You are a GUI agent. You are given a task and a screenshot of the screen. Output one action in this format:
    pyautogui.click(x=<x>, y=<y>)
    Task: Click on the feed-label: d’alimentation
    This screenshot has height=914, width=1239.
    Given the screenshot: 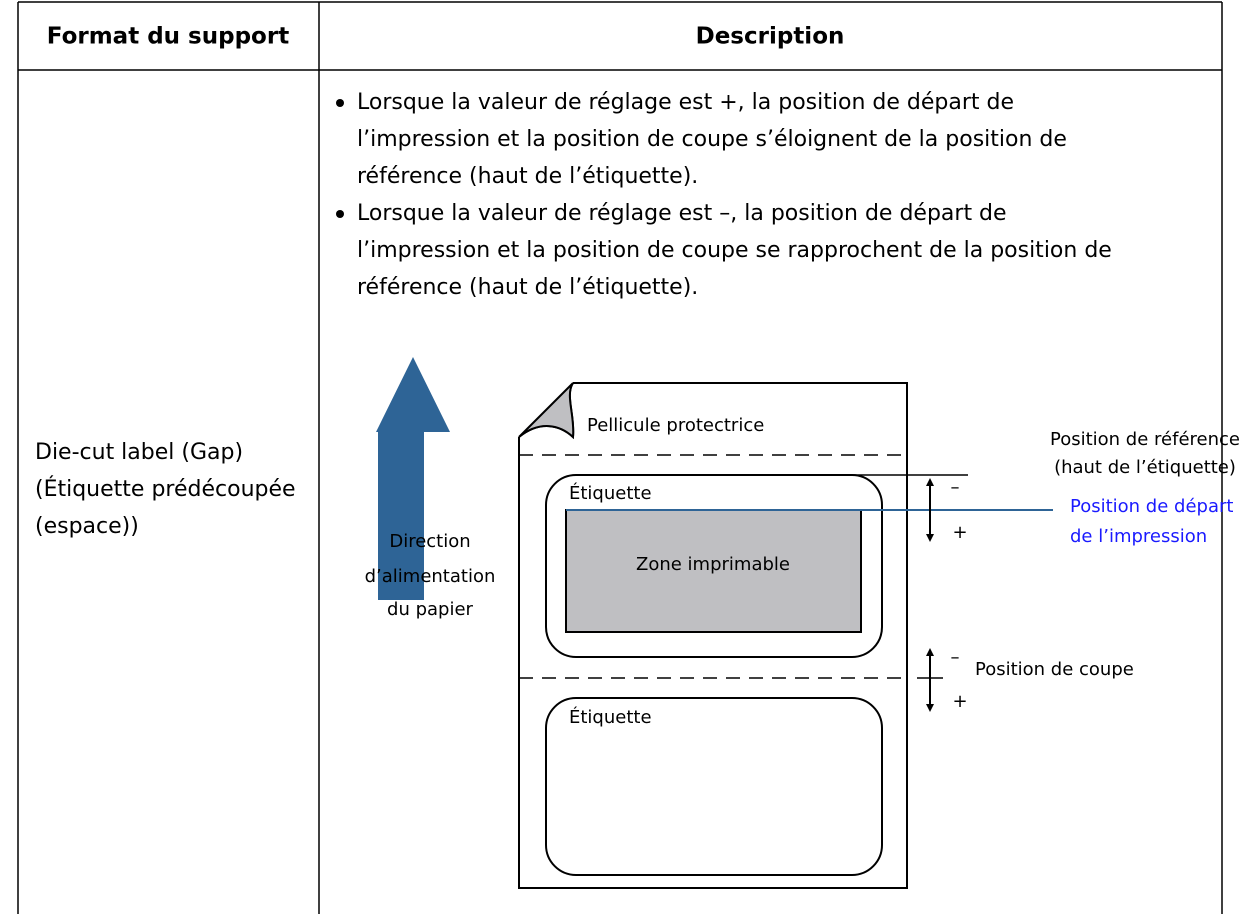 What is the action you would take?
    pyautogui.click(x=430, y=576)
    